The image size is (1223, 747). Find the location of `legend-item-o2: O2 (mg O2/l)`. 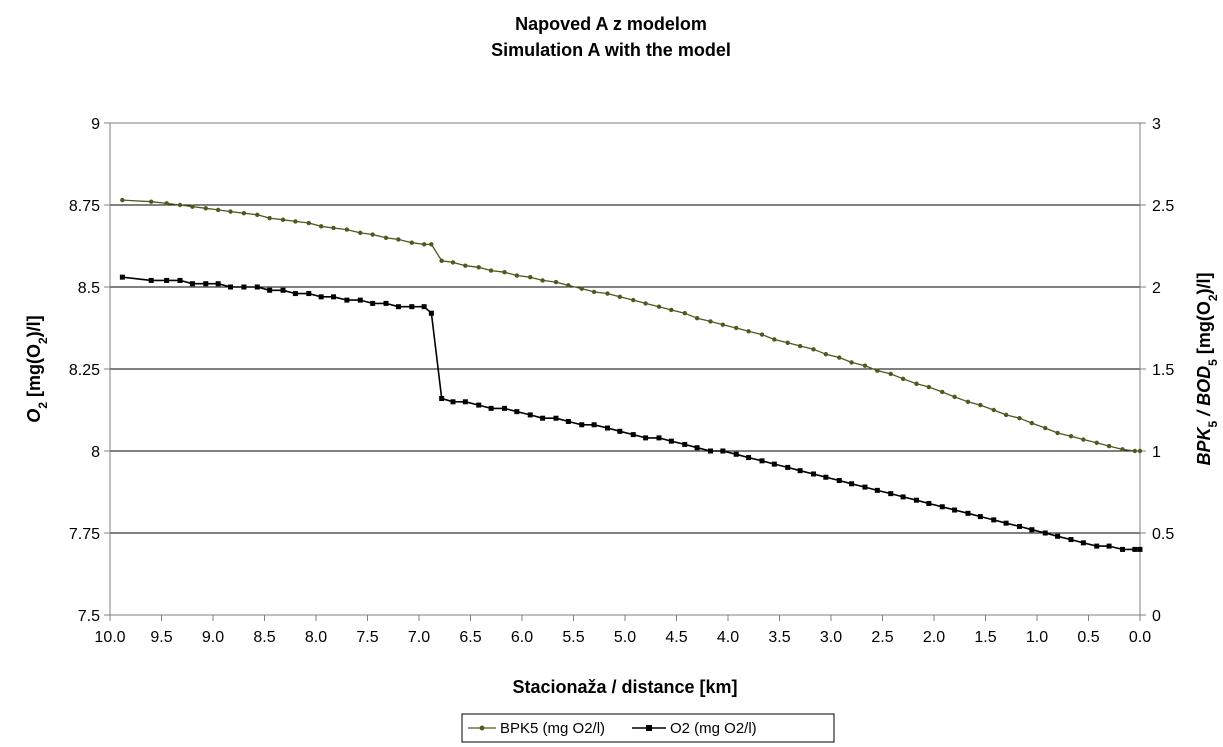

legend-item-o2: O2 (mg O2/l) is located at coordinates (694, 728).